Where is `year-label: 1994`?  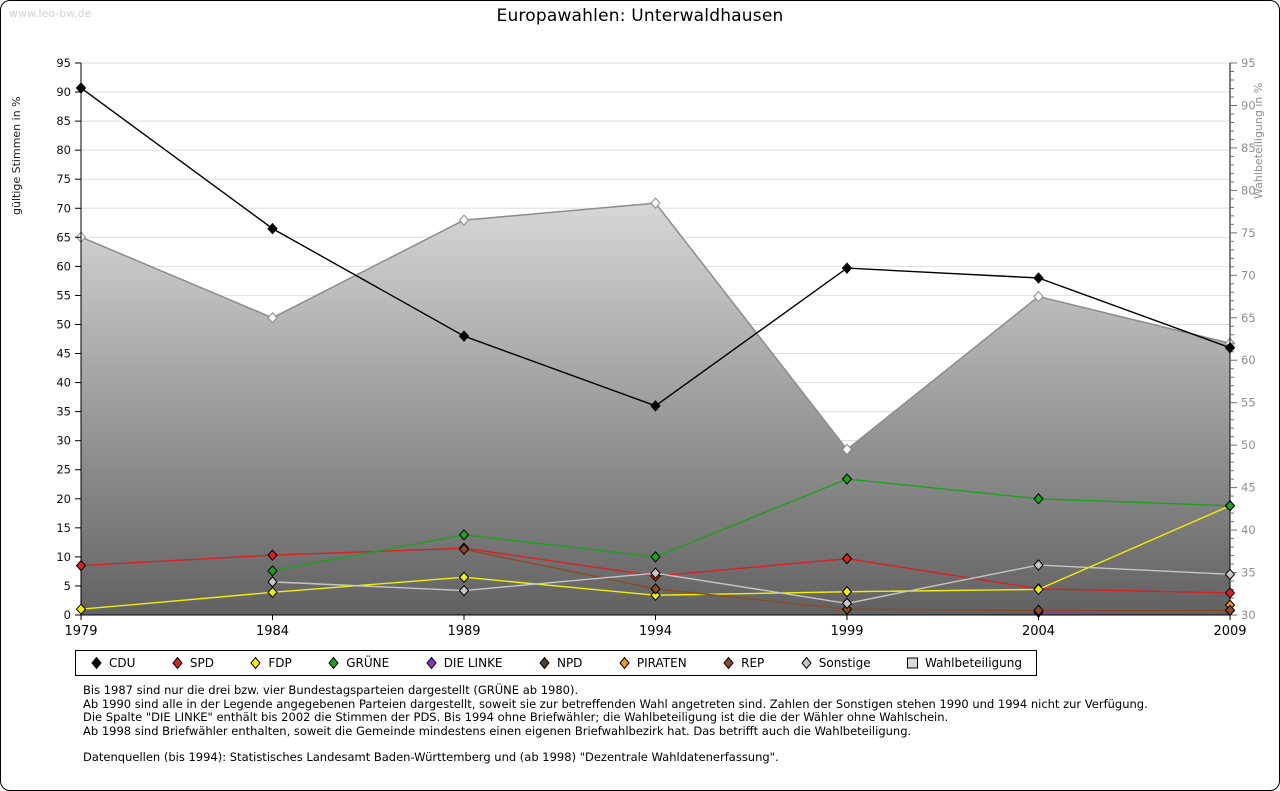
year-label: 1994 is located at coordinates (655, 631).